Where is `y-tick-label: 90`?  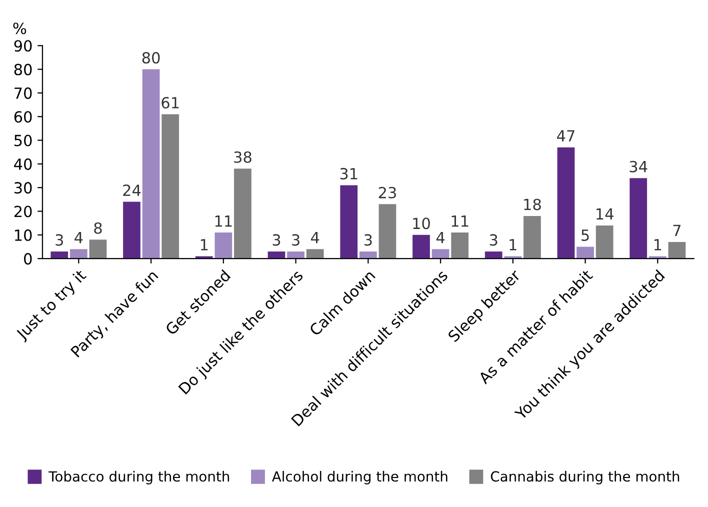 y-tick-label: 90 is located at coordinates (23, 46).